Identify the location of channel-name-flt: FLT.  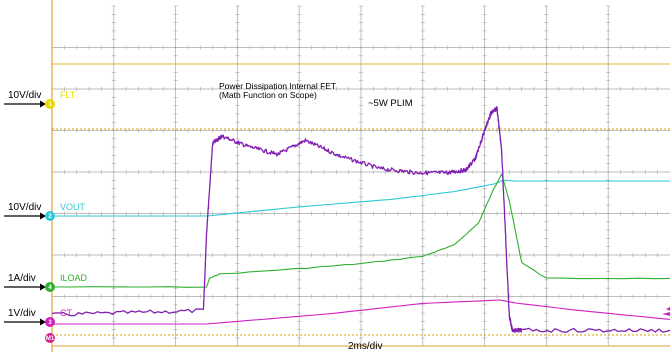
(68, 95).